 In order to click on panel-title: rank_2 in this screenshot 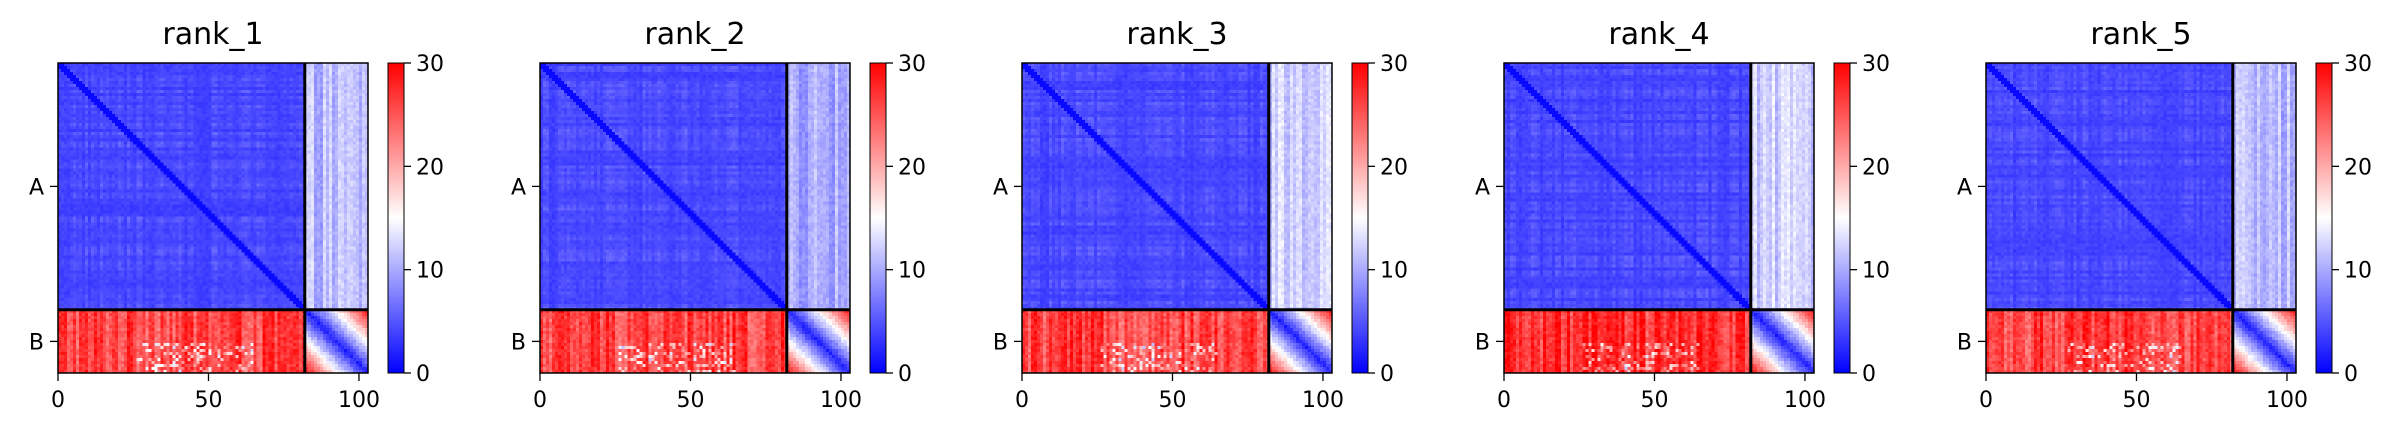, I will do `click(694, 34)`.